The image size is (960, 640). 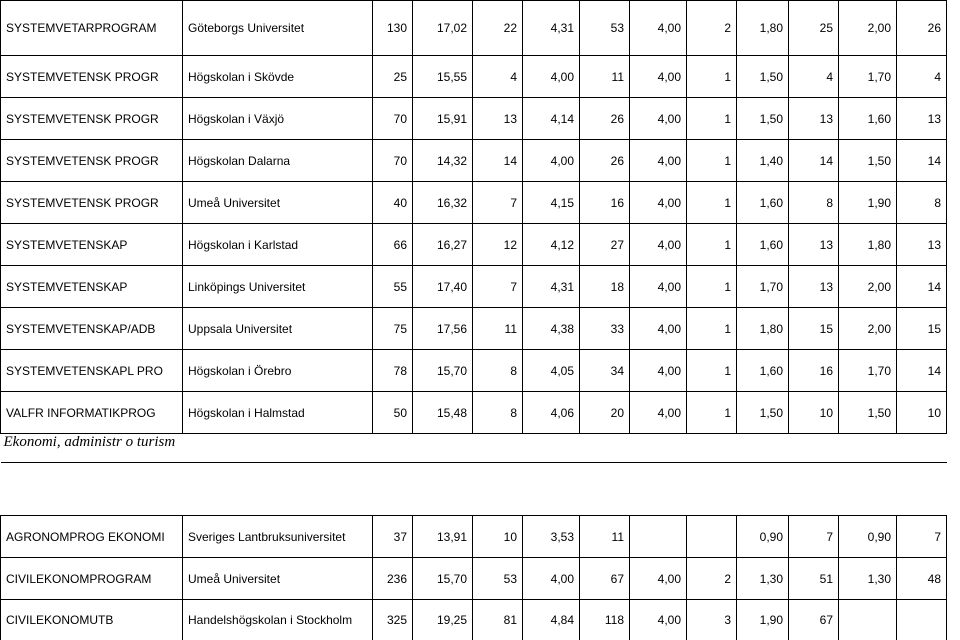 I want to click on university-cell: Högskolan i Växjö, so click(x=278, y=119).